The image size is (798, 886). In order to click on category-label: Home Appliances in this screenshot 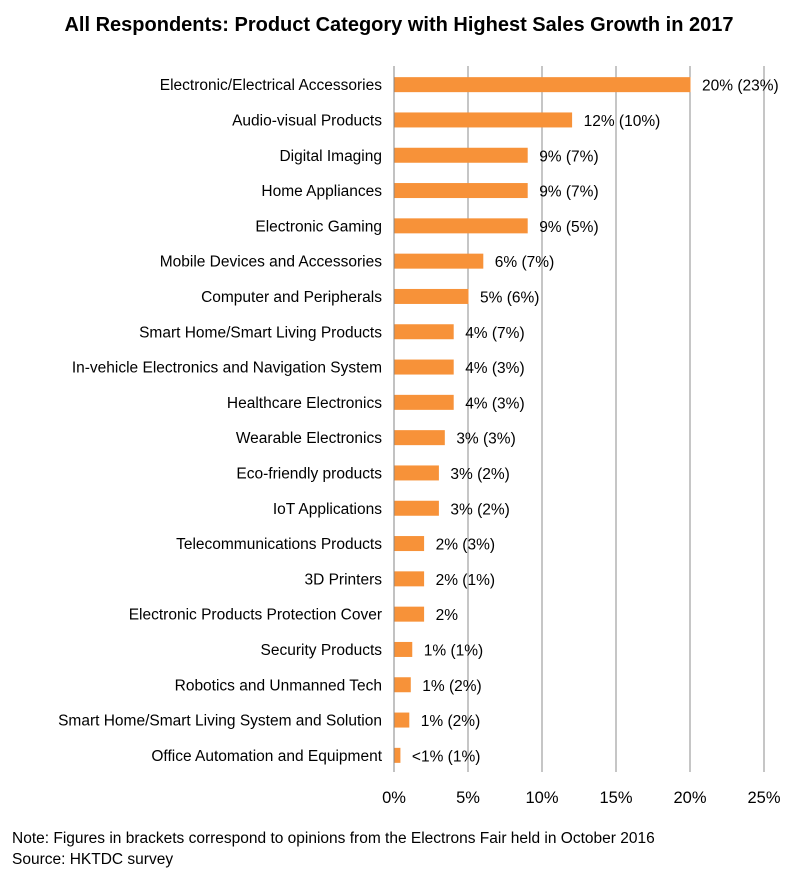, I will do `click(321, 191)`.